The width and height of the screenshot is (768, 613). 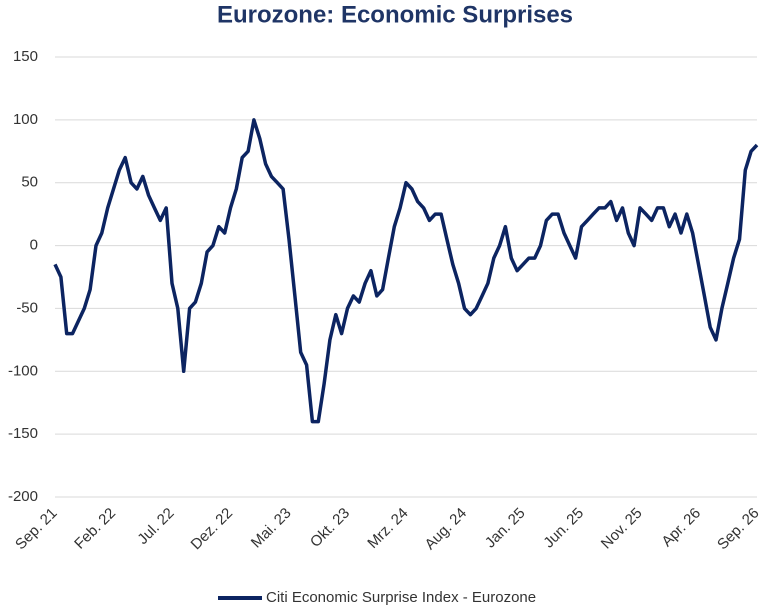 What do you see at coordinates (23, 496) in the screenshot?
I see `y-tick-label: -200` at bounding box center [23, 496].